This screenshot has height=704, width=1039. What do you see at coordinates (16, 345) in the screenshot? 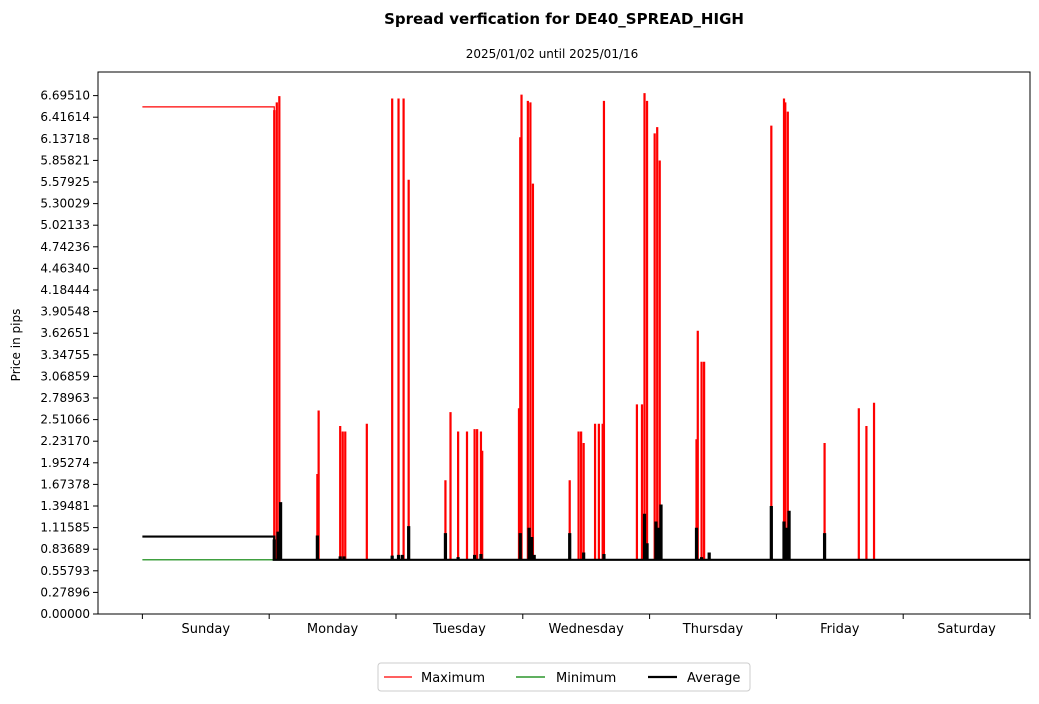
I see `y-axis-label: Price in pips` at bounding box center [16, 345].